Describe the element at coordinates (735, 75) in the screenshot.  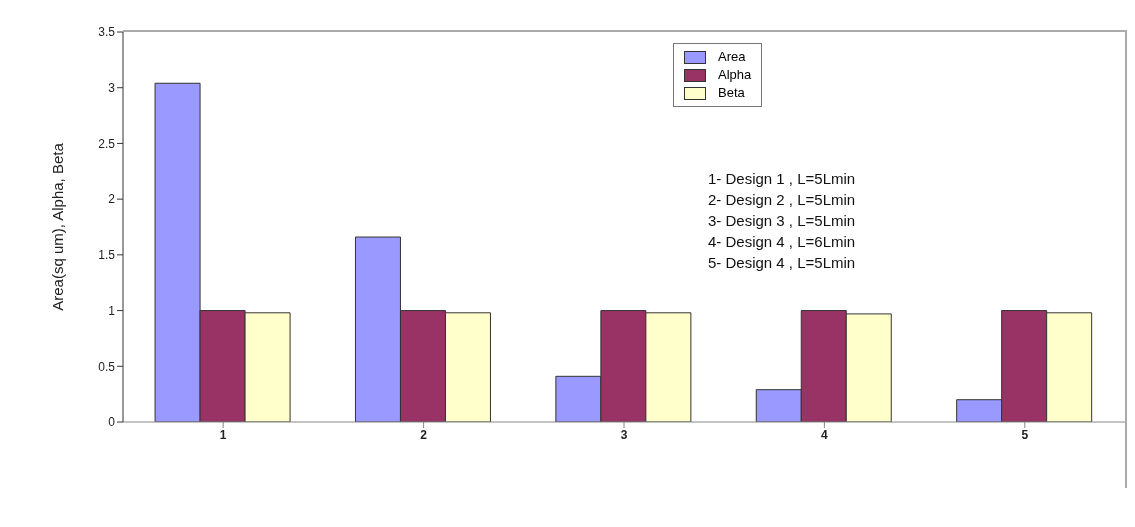
I see `legend-label: Alpha` at that location.